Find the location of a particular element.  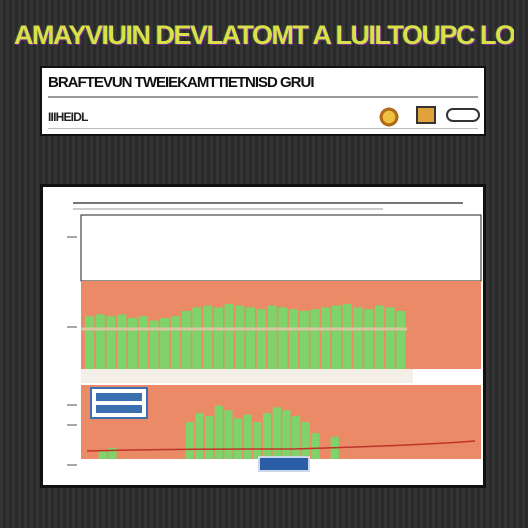

trend-line is located at coordinates (281, 446).